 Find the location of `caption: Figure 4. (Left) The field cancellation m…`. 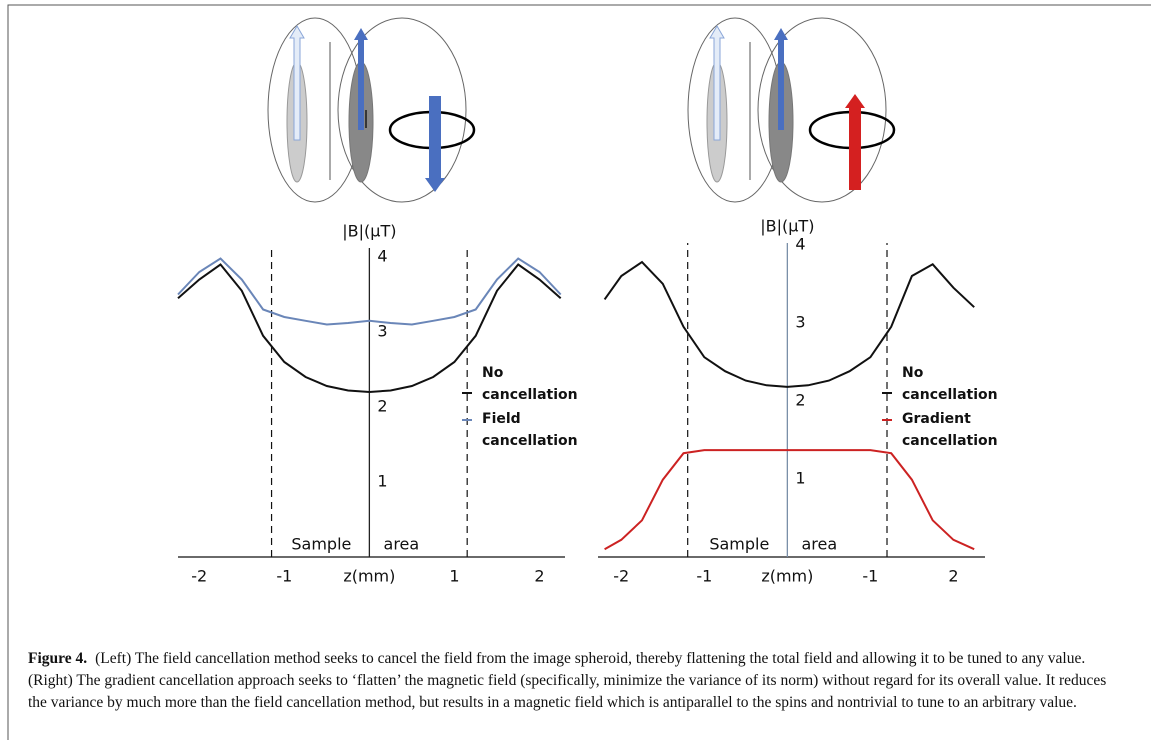

caption: Figure 4. (Left) The field cancellation m… is located at coordinates (578, 681).